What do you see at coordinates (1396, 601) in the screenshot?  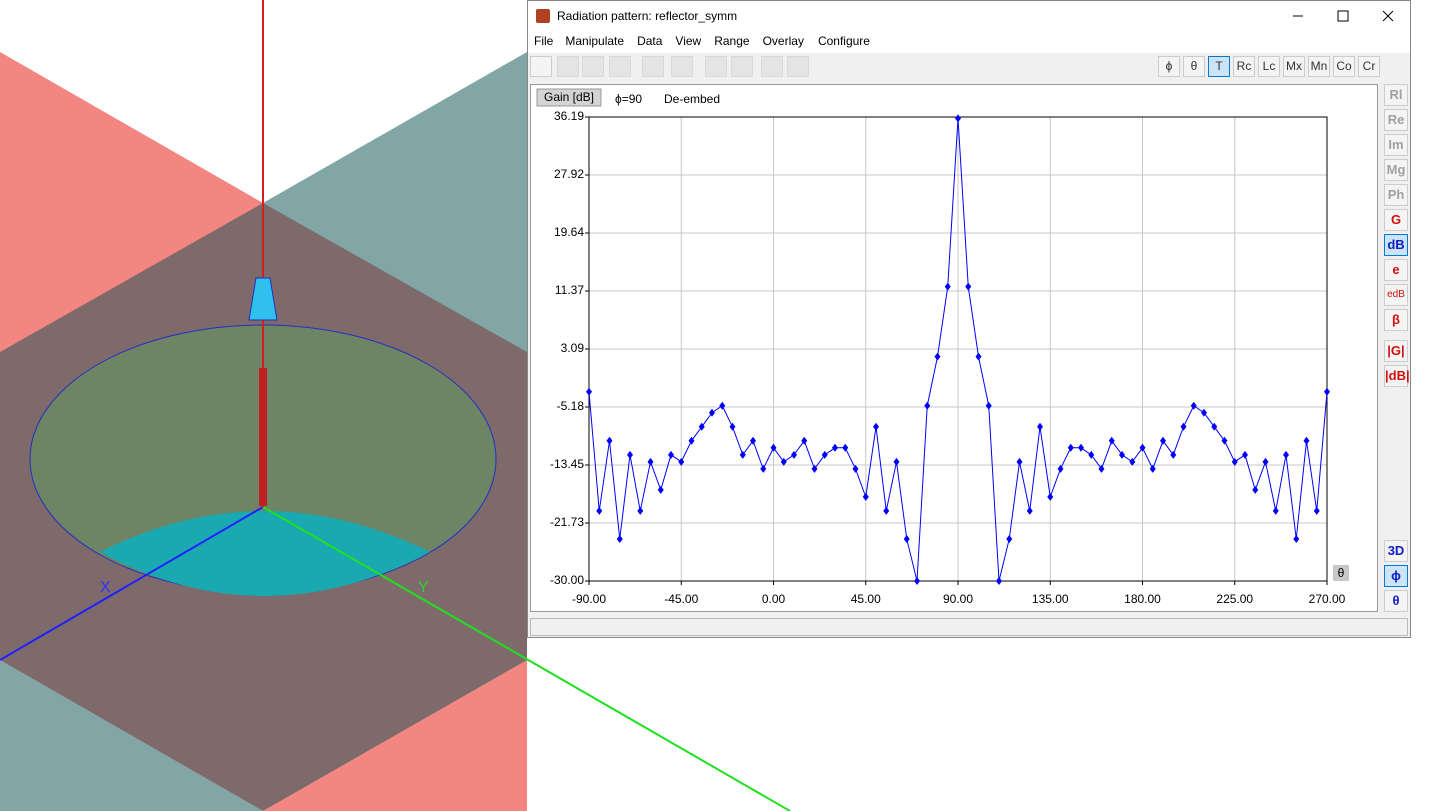 I see `side-button: θ` at bounding box center [1396, 601].